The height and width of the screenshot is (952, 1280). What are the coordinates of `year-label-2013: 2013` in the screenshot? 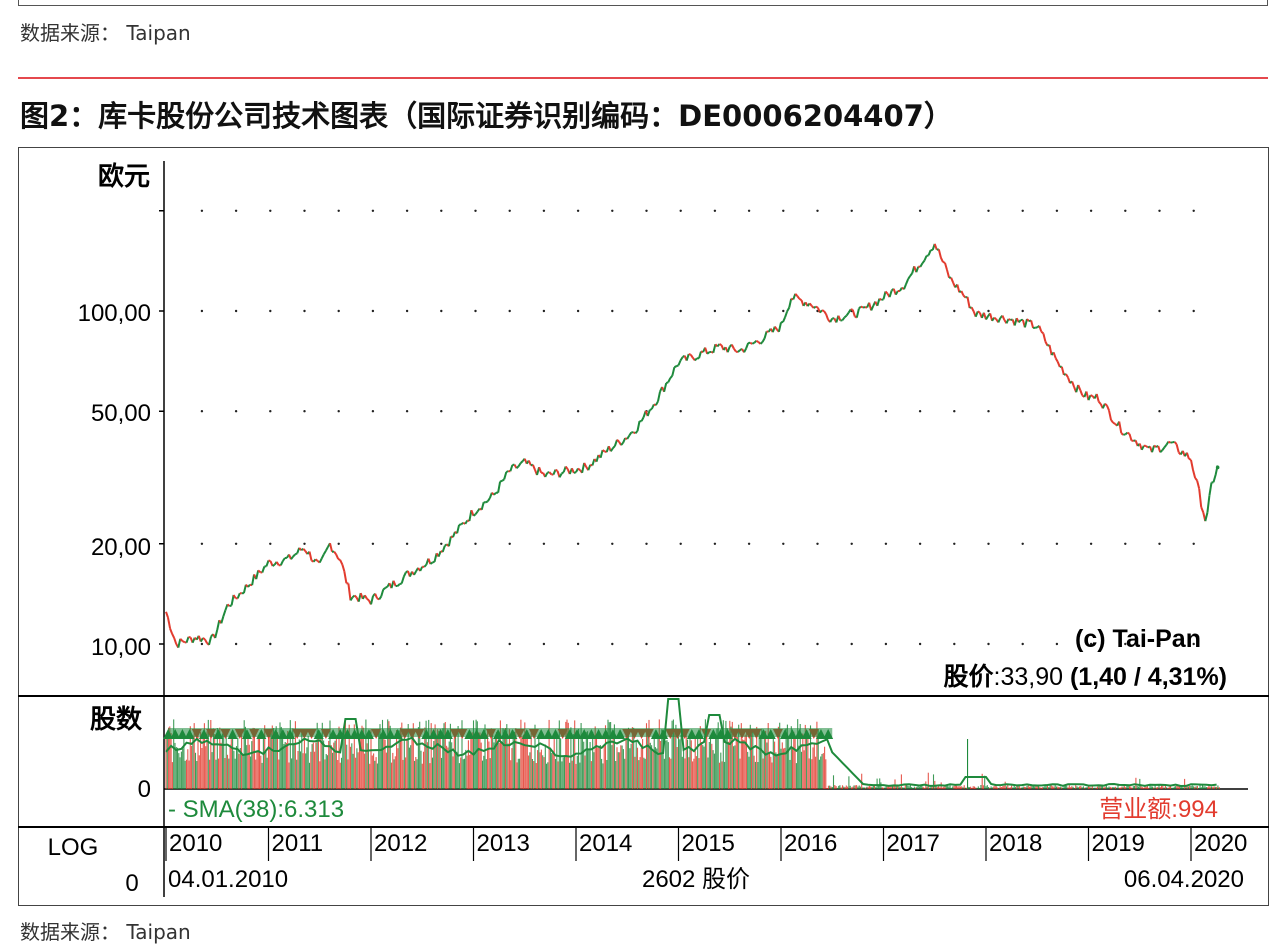 It's located at (503, 843).